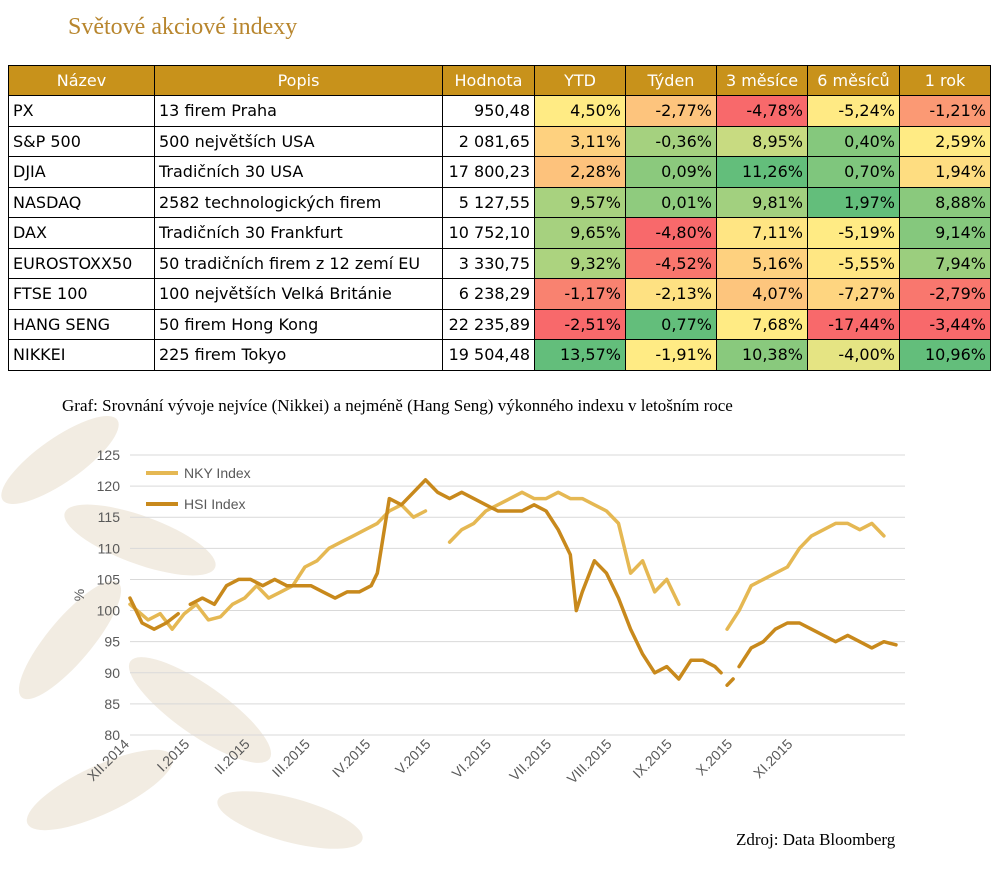  What do you see at coordinates (853, 141) in the screenshot?
I see `6-months-cell: 0,40%` at bounding box center [853, 141].